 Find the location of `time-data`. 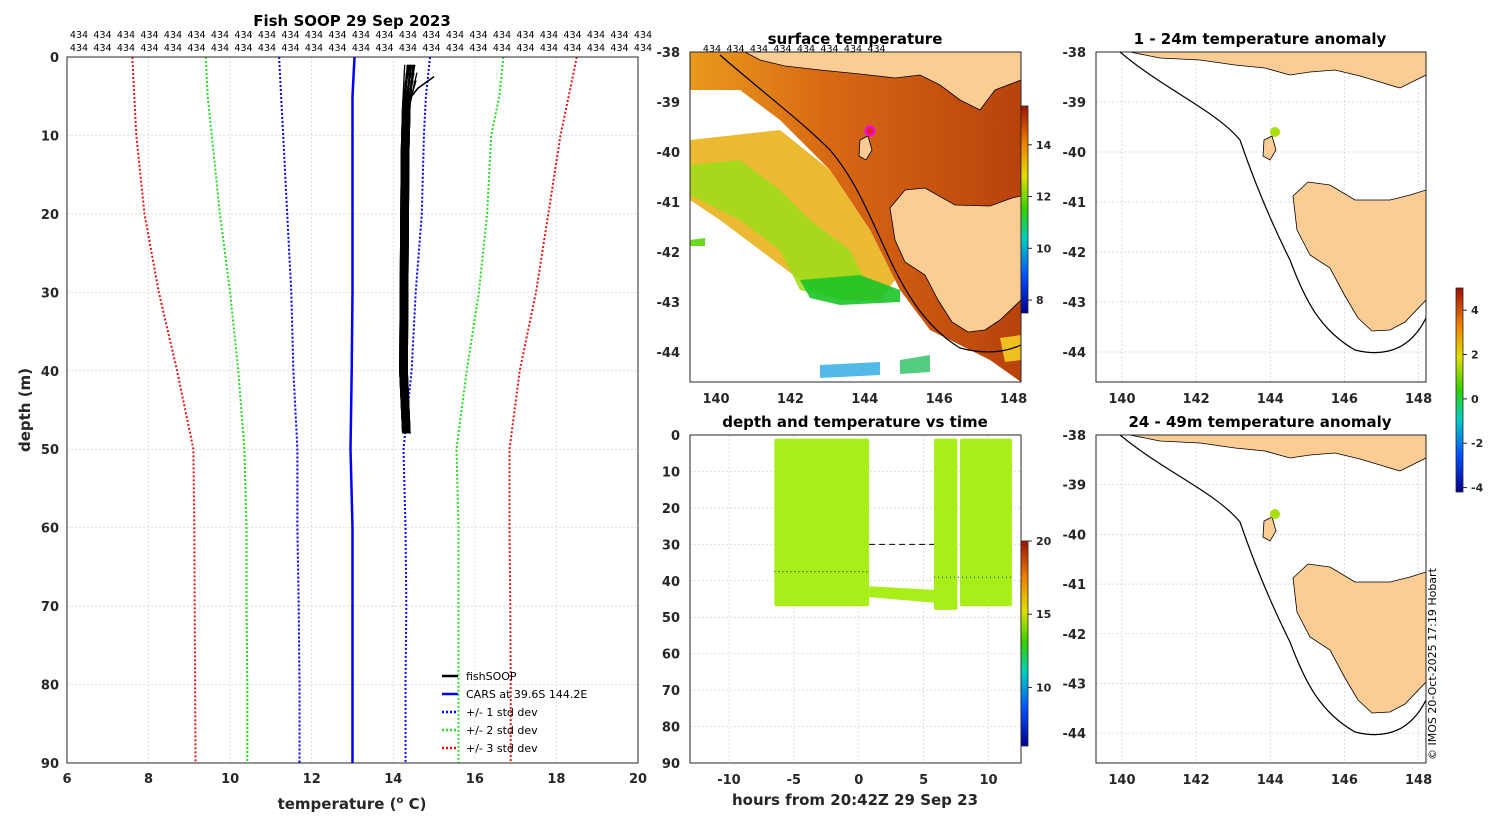

time-data is located at coordinates (893, 524).